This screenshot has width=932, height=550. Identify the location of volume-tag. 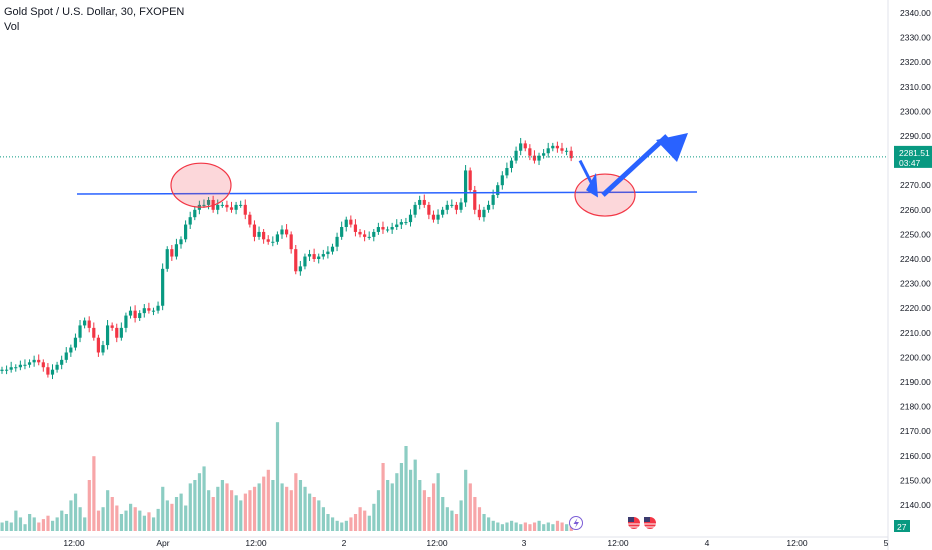
(902, 526).